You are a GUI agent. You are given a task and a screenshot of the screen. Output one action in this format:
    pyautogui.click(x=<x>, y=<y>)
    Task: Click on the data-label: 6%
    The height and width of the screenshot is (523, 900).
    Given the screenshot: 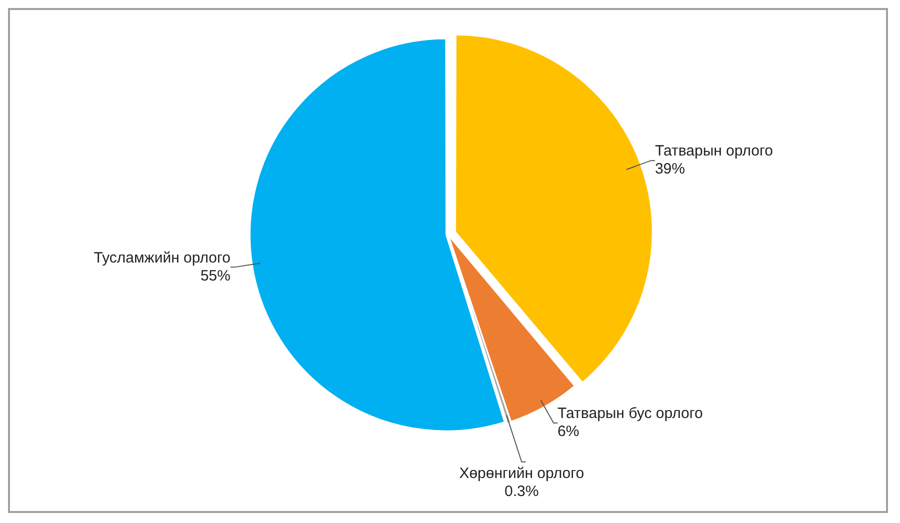 What is the action you would take?
    pyautogui.click(x=569, y=431)
    